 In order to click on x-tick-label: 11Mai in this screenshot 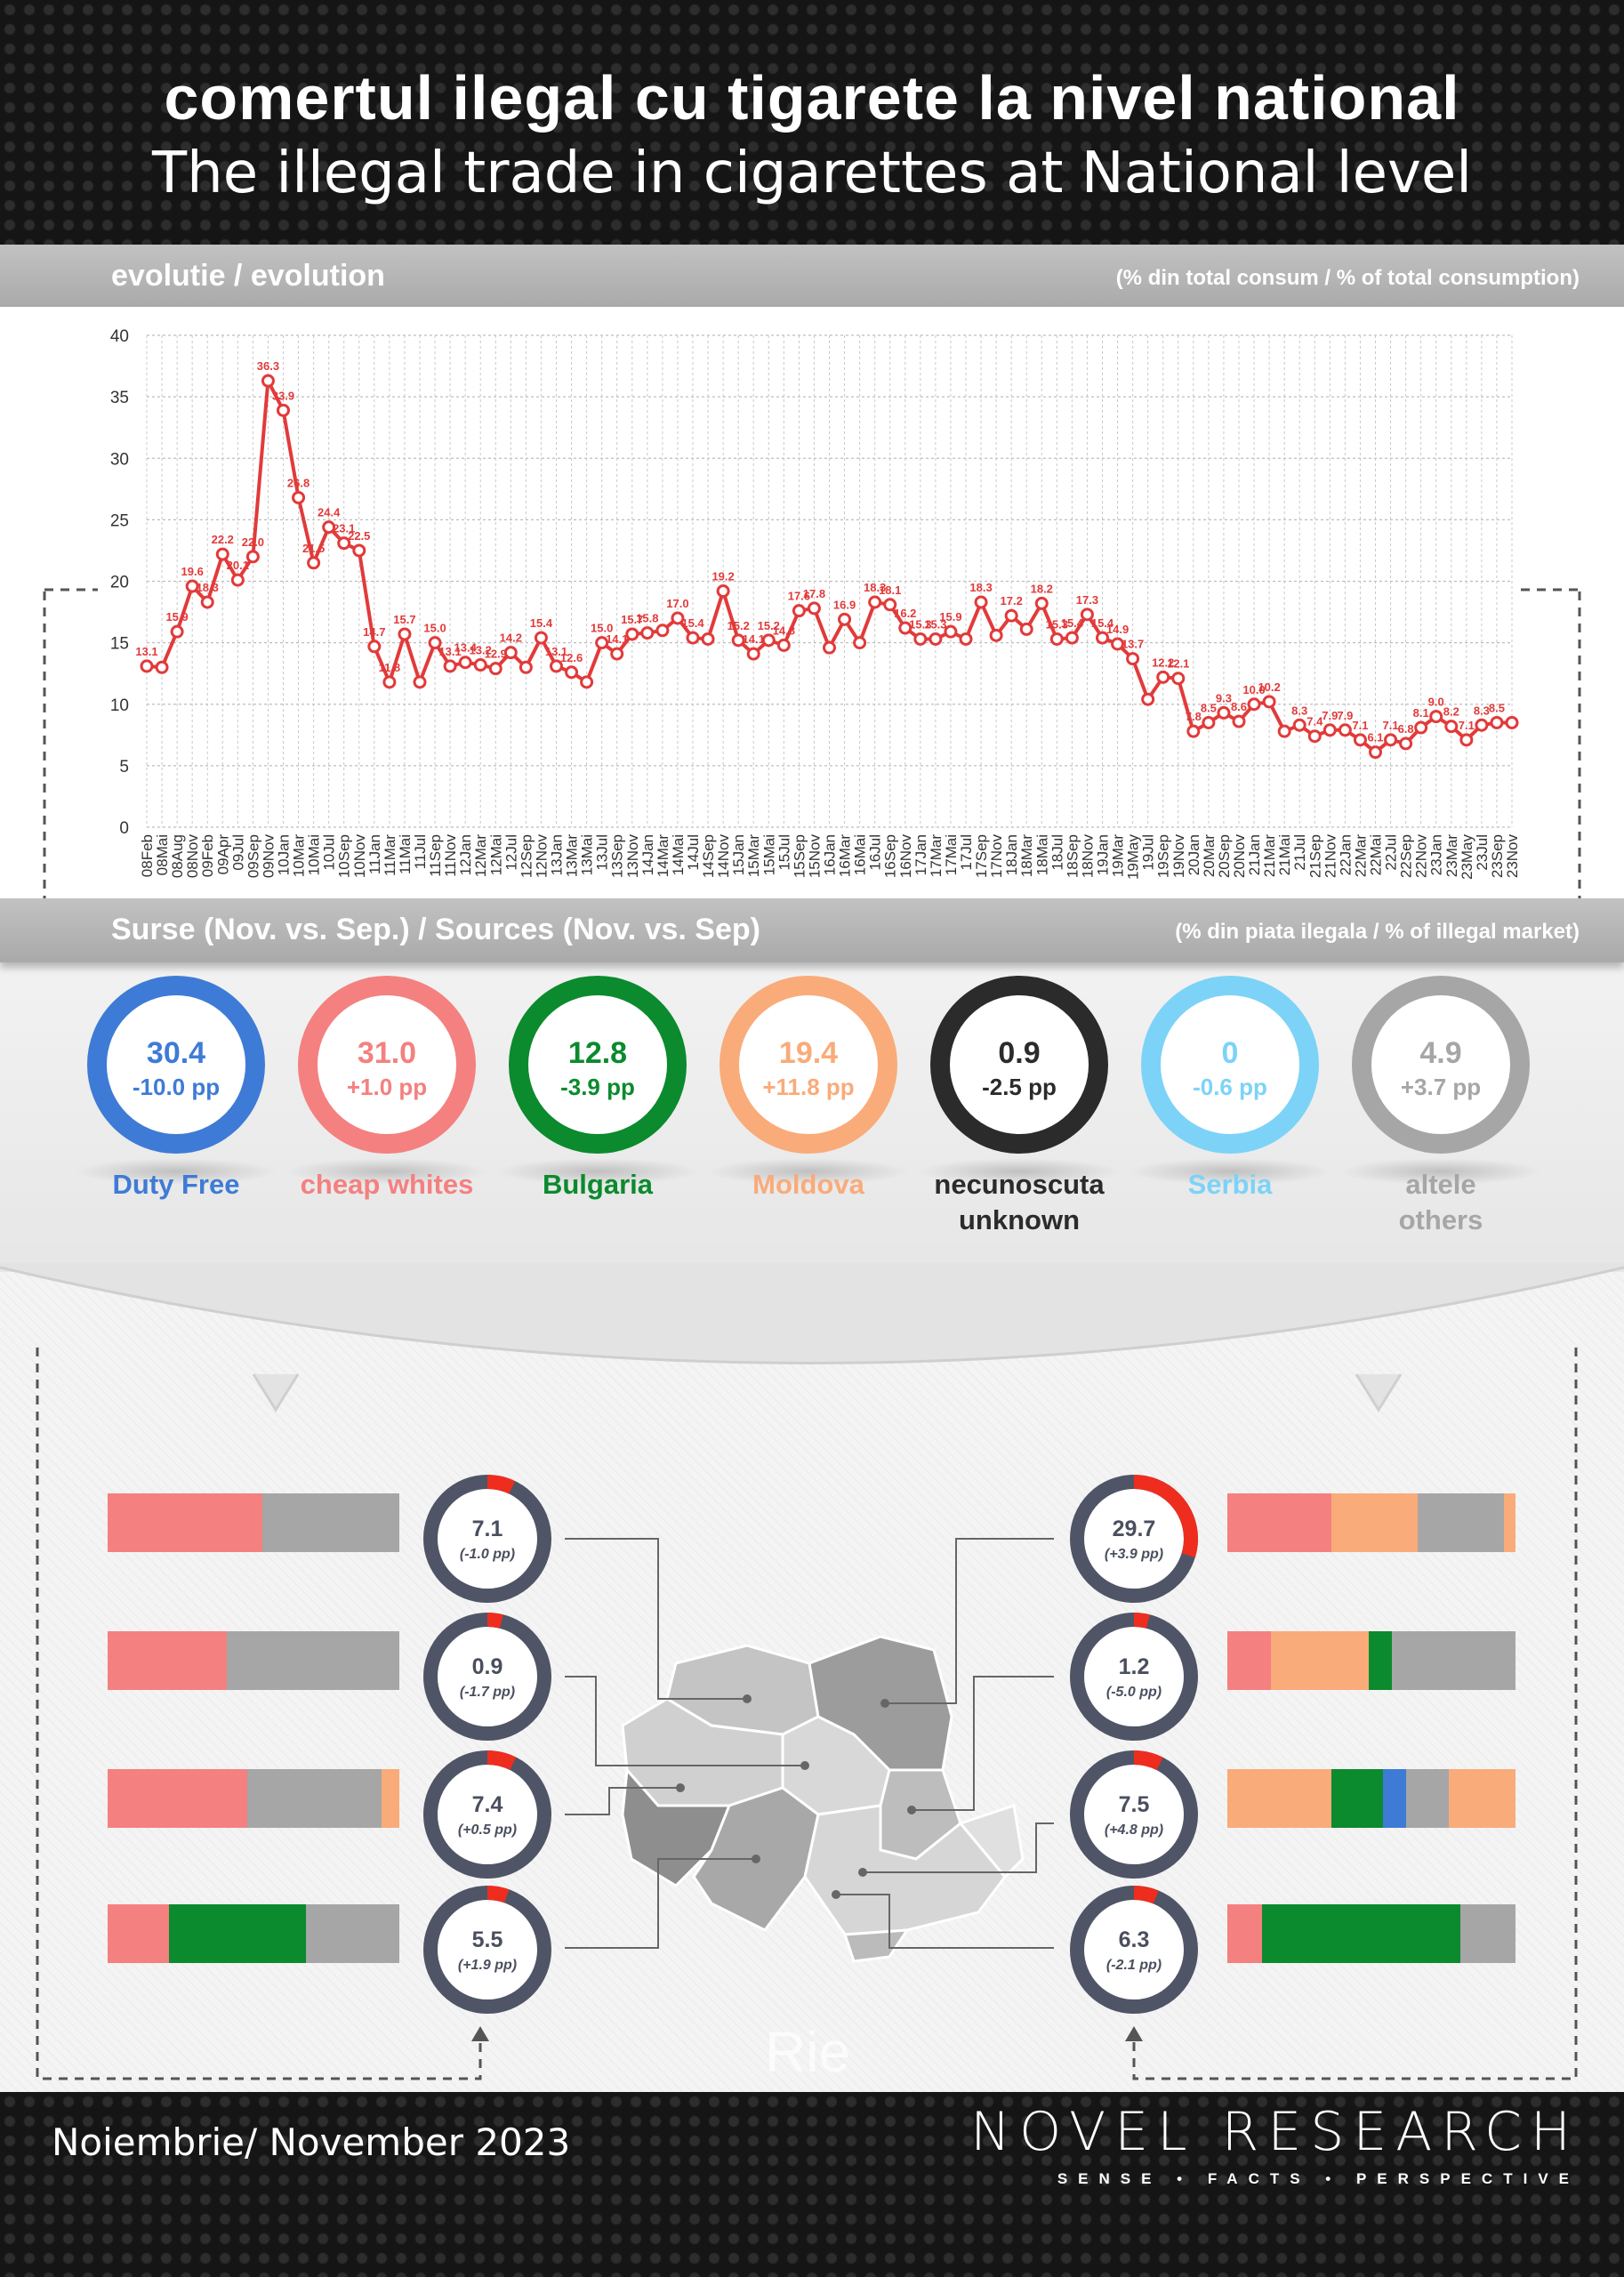, I will do `click(405, 854)`.